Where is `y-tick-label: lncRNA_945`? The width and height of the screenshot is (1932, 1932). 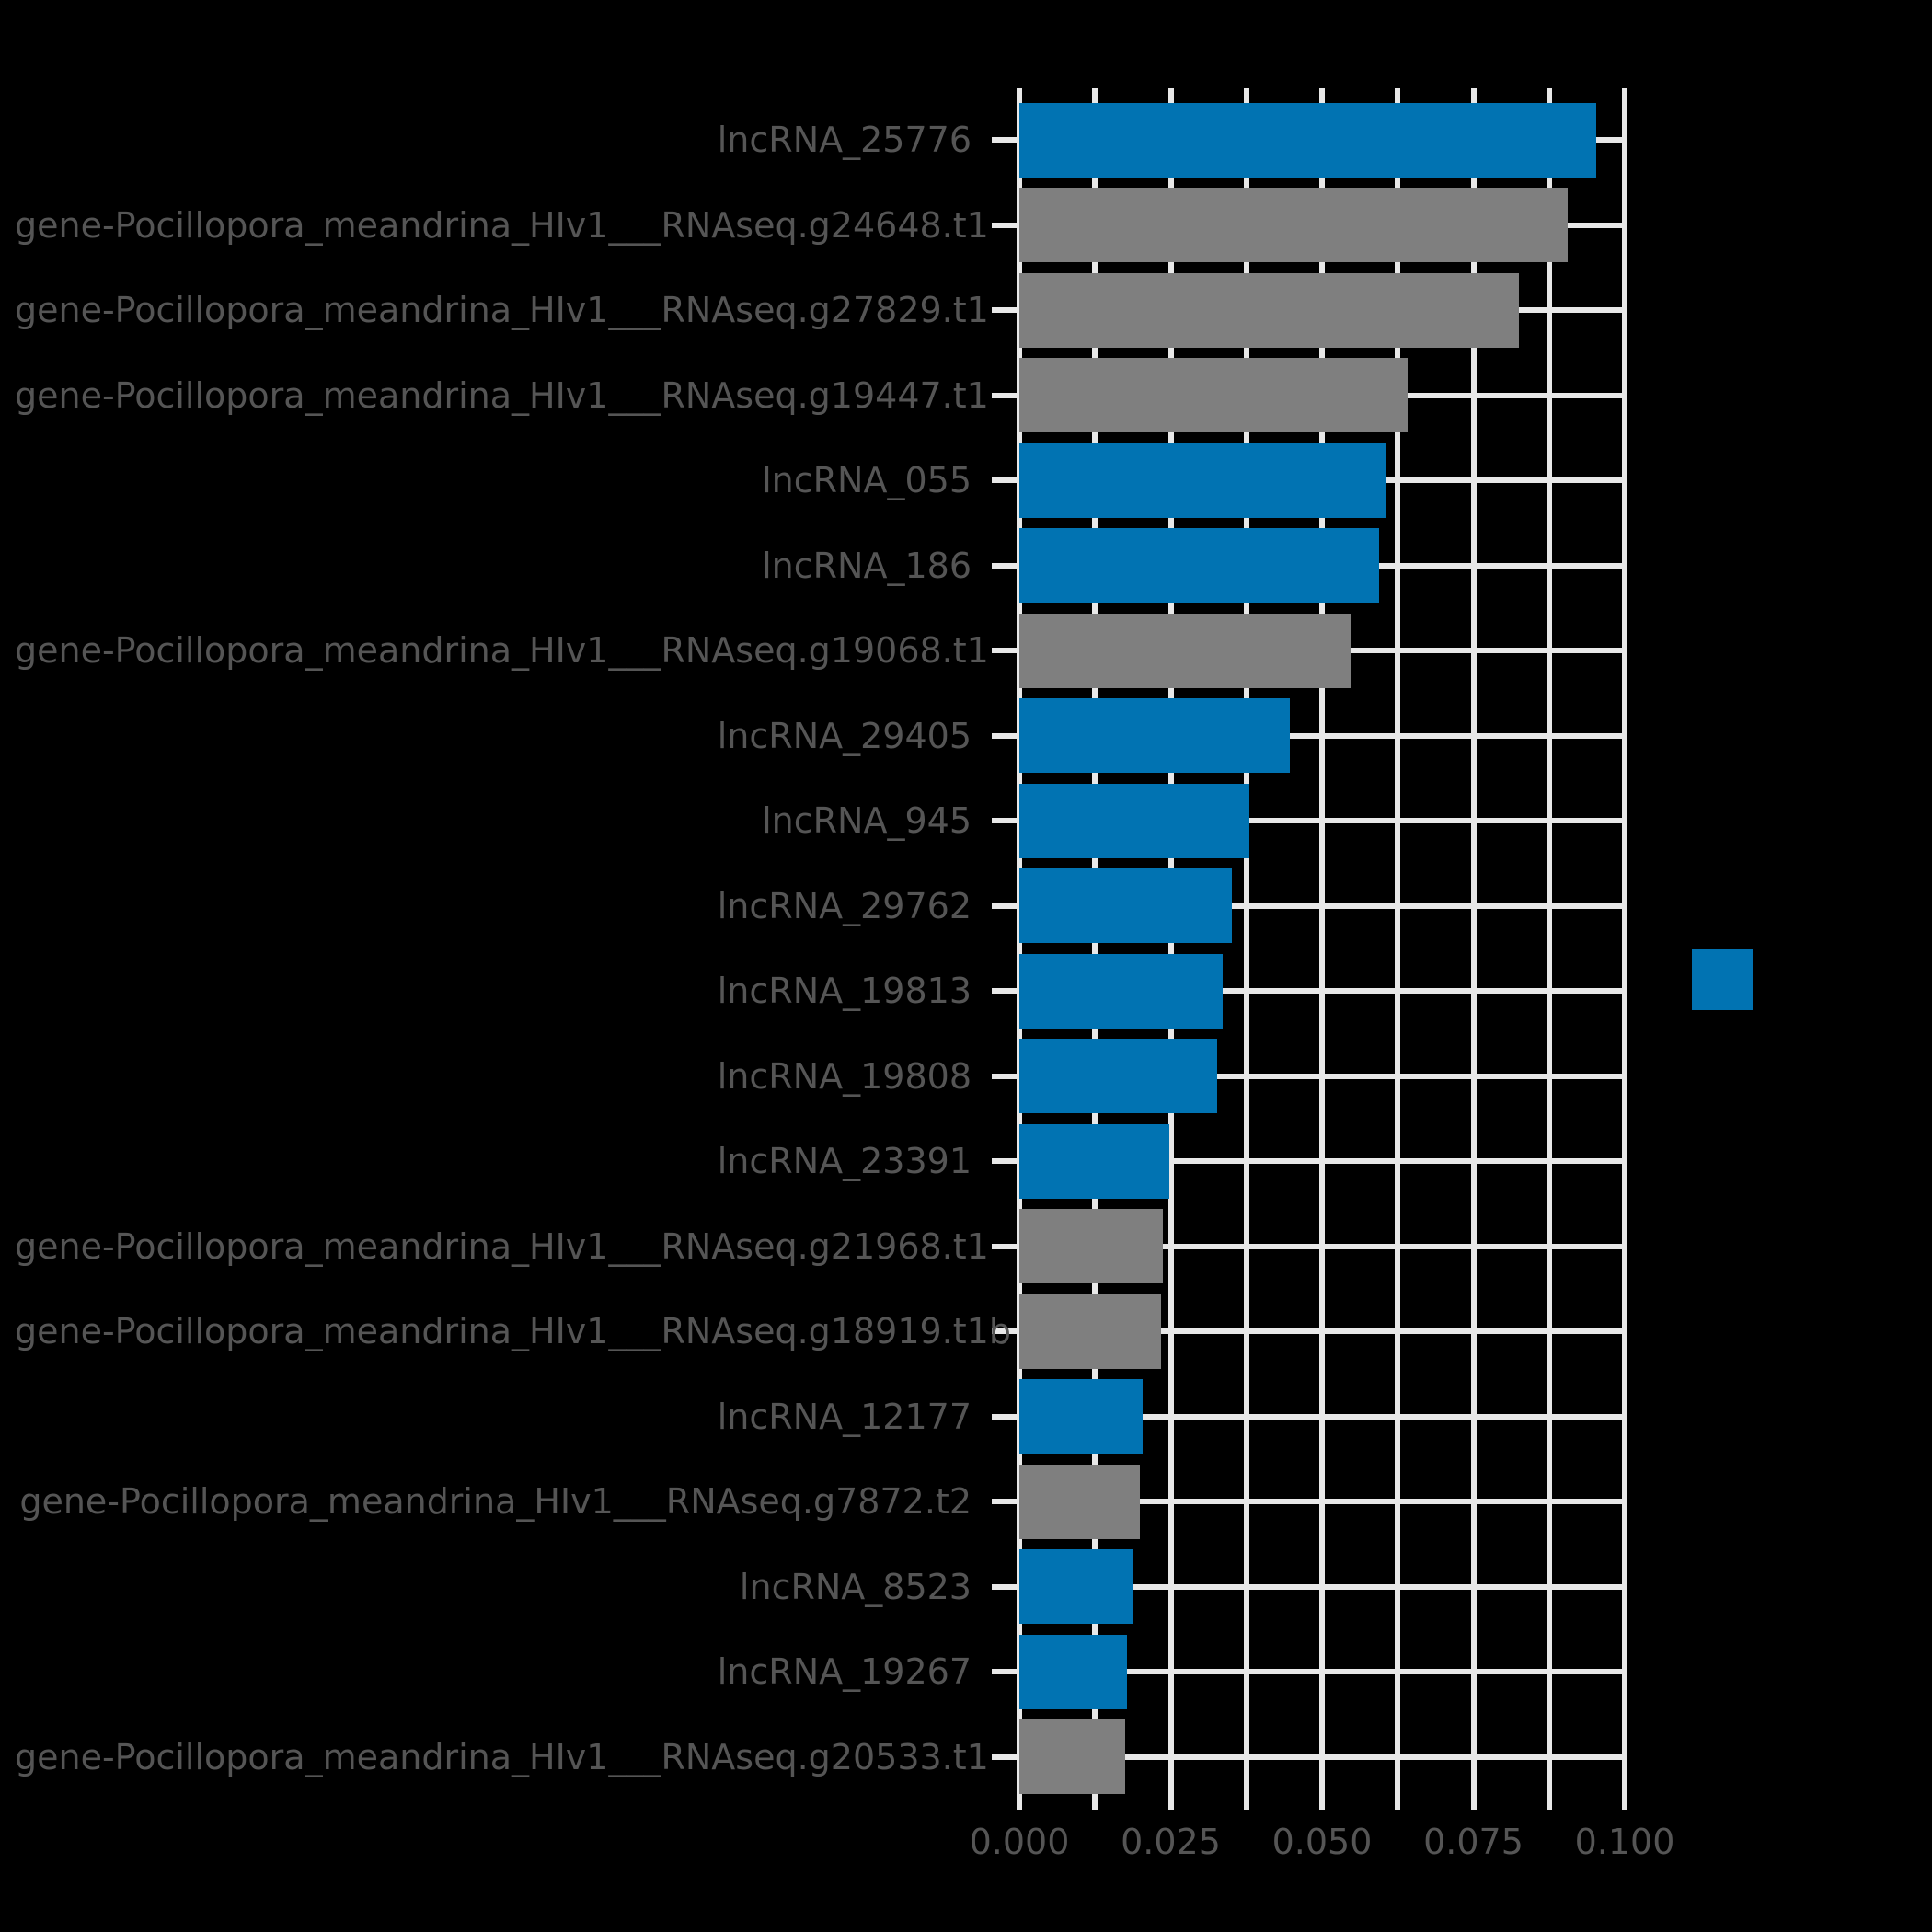
y-tick-label: lncRNA_945 is located at coordinates (867, 820).